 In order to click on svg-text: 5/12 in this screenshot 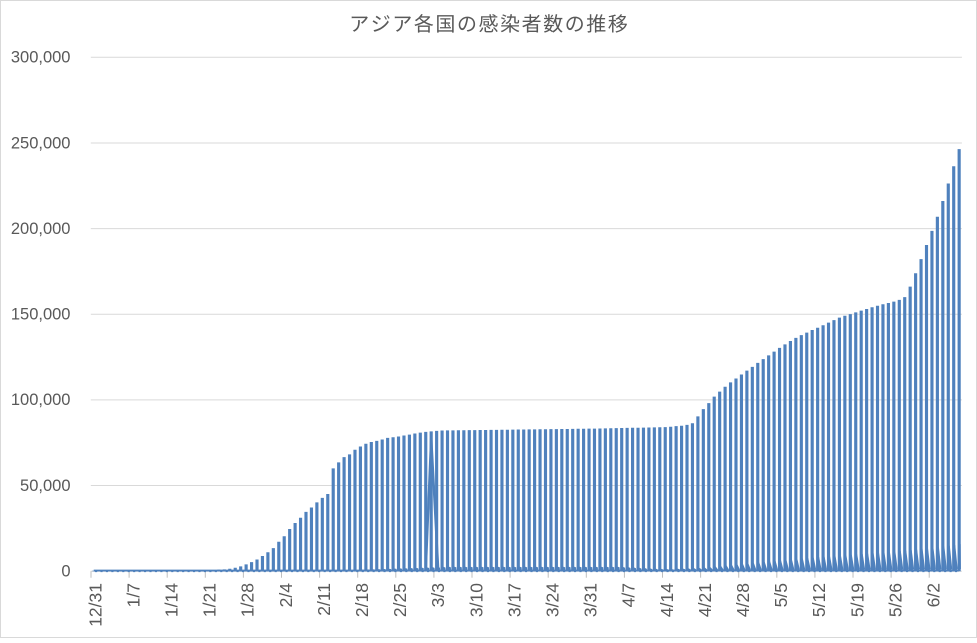, I will do `click(819, 600)`.